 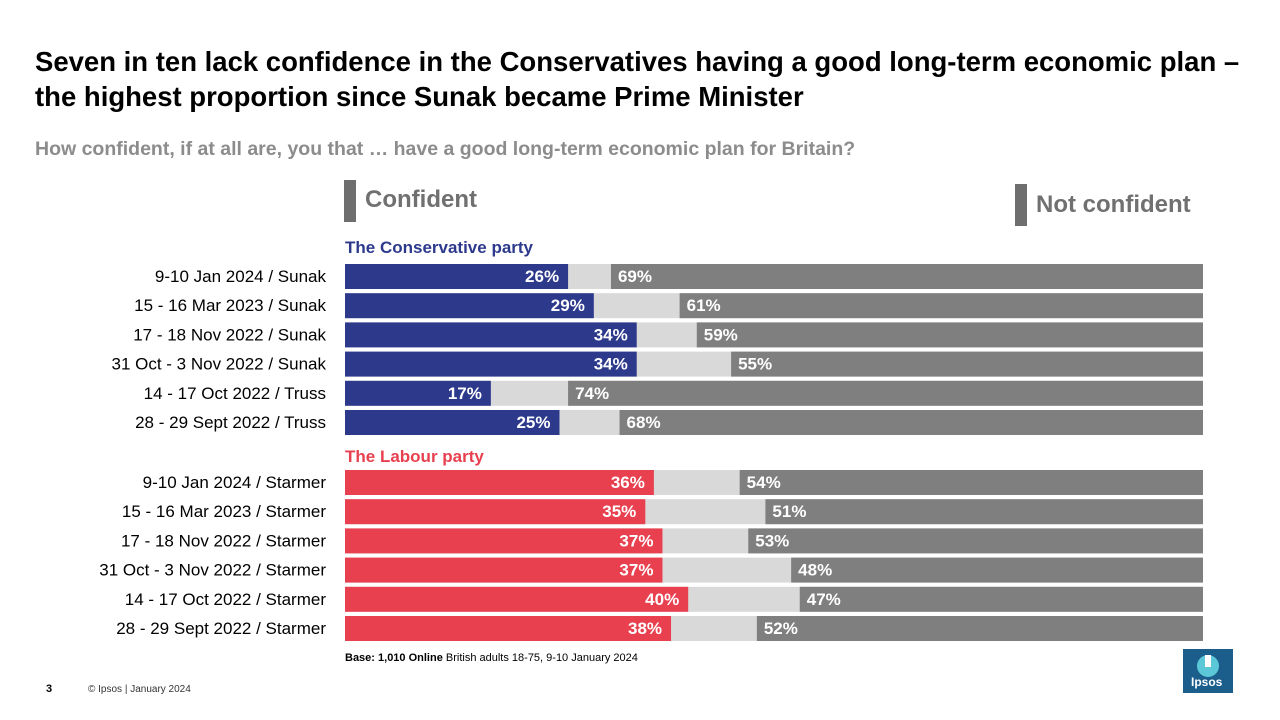 I want to click on value-not-confident-conservative-4: 74%, so click(x=592, y=393).